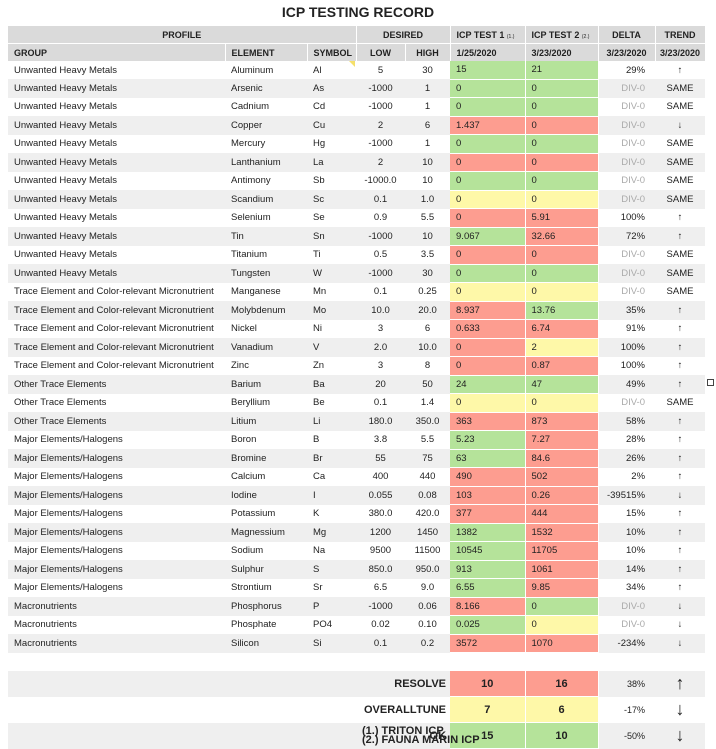  What do you see at coordinates (562, 329) in the screenshot?
I see `icp-test-2-cell: 6.74` at bounding box center [562, 329].